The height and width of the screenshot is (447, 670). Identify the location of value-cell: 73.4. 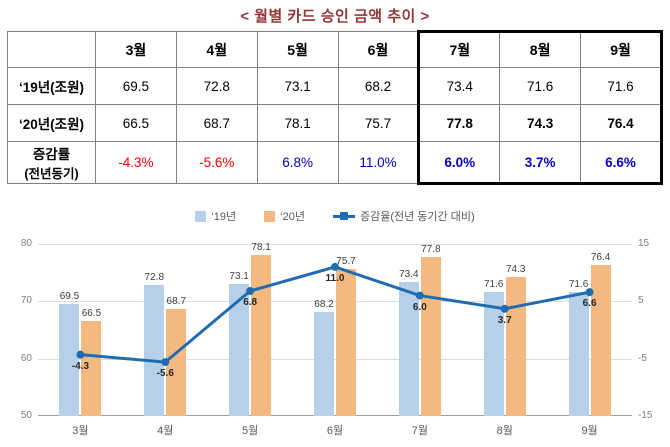
(459, 86).